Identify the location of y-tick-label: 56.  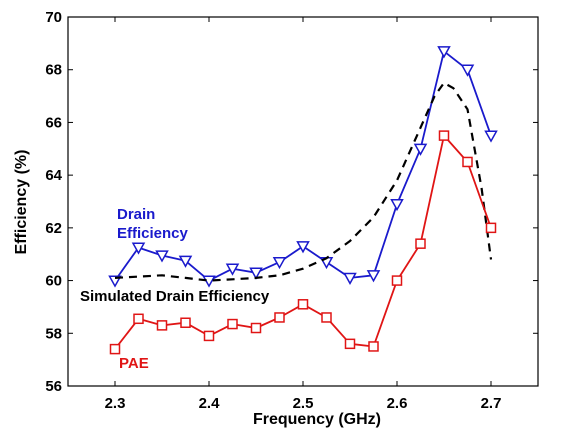
(53, 386).